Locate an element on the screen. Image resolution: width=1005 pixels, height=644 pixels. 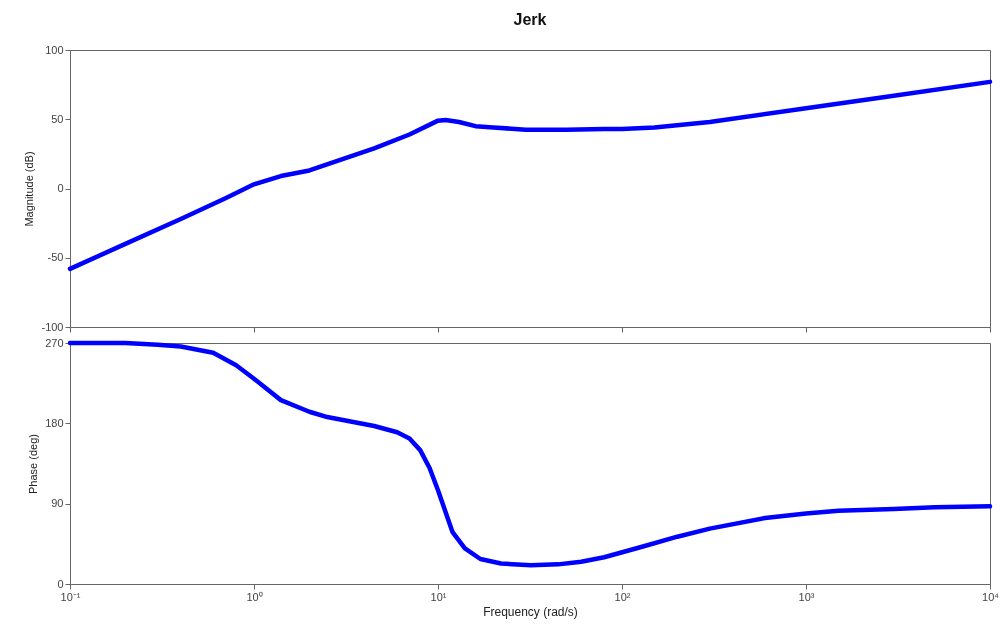
x-tick-label: 10³ is located at coordinates (806, 596).